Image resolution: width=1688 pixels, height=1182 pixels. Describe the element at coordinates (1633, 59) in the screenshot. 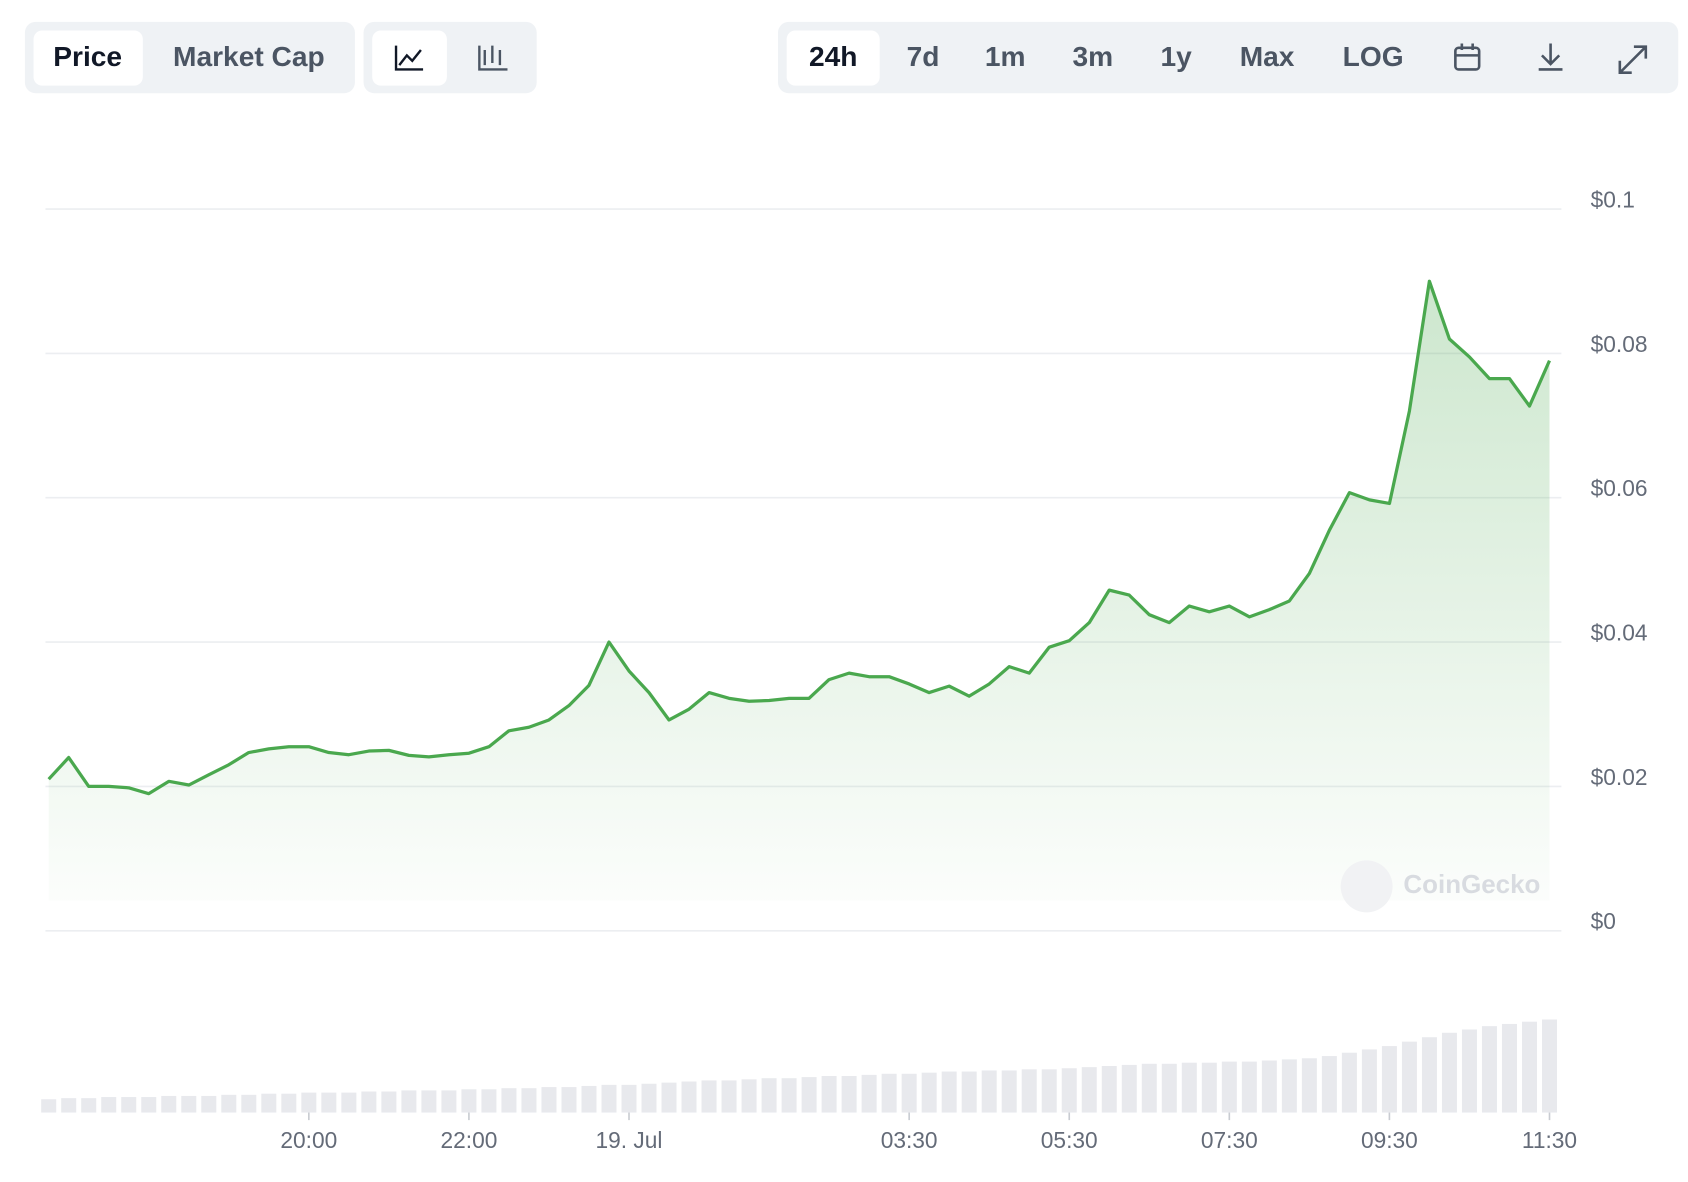

I see `fullscreen-icon` at that location.